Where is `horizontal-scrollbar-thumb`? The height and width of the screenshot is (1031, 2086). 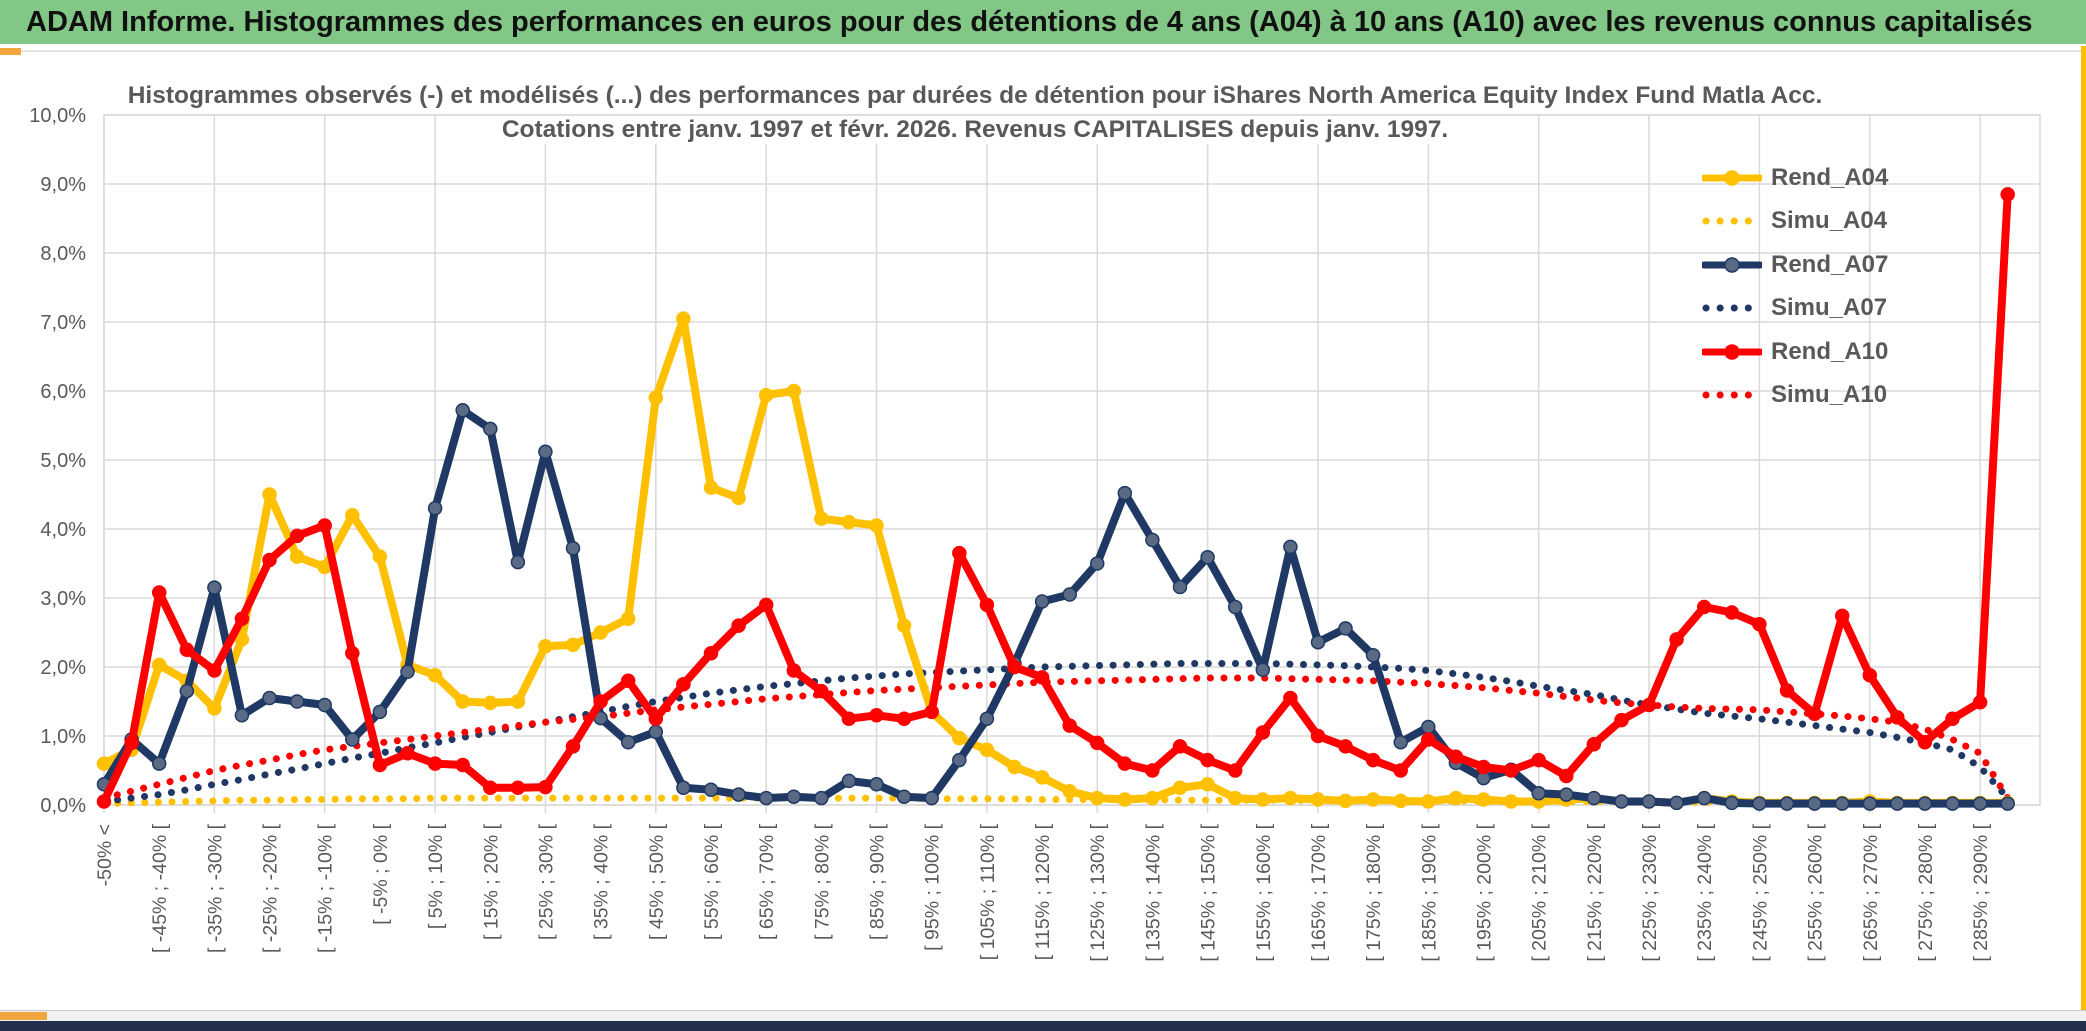 horizontal-scrollbar-thumb is located at coordinates (23, 1016).